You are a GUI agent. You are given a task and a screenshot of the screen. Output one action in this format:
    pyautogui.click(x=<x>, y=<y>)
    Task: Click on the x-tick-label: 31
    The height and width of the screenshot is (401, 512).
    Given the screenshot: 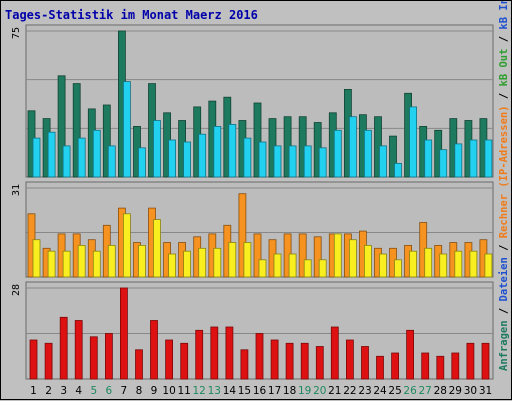 What is the action you would take?
    pyautogui.click(x=485, y=391)
    